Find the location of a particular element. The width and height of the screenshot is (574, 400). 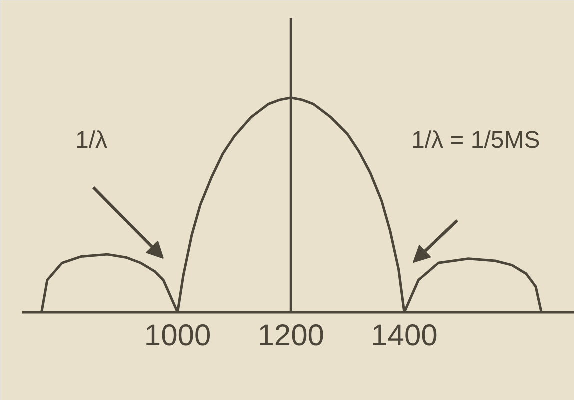

annotation: 1/λ is located at coordinates (91, 140).